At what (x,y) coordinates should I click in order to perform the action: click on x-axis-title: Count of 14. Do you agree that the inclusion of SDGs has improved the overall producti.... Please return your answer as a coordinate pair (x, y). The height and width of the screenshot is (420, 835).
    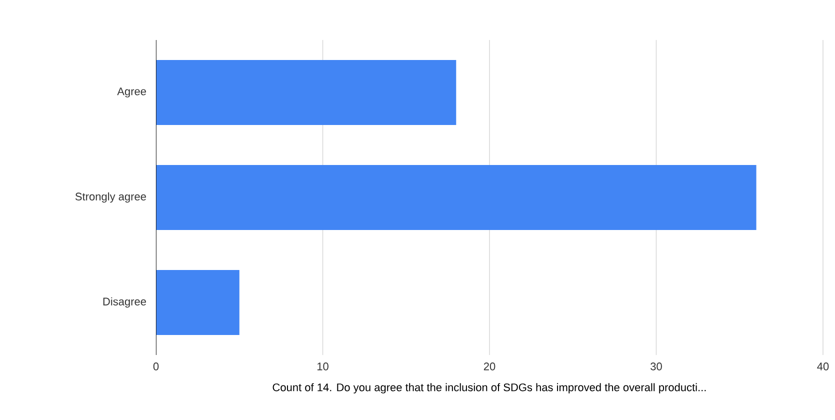
    Looking at the image, I should click on (489, 388).